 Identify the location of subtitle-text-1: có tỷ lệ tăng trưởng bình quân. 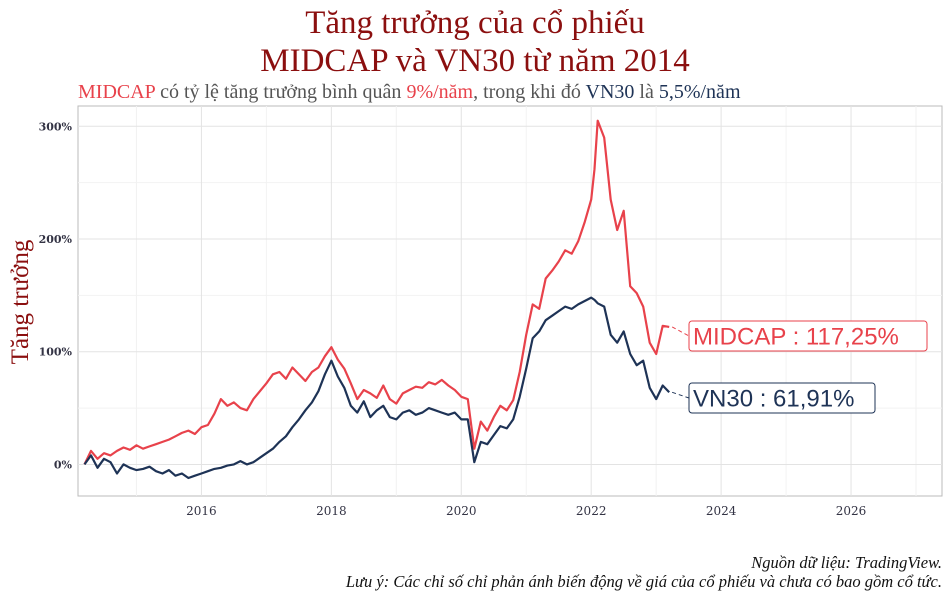
(281, 92).